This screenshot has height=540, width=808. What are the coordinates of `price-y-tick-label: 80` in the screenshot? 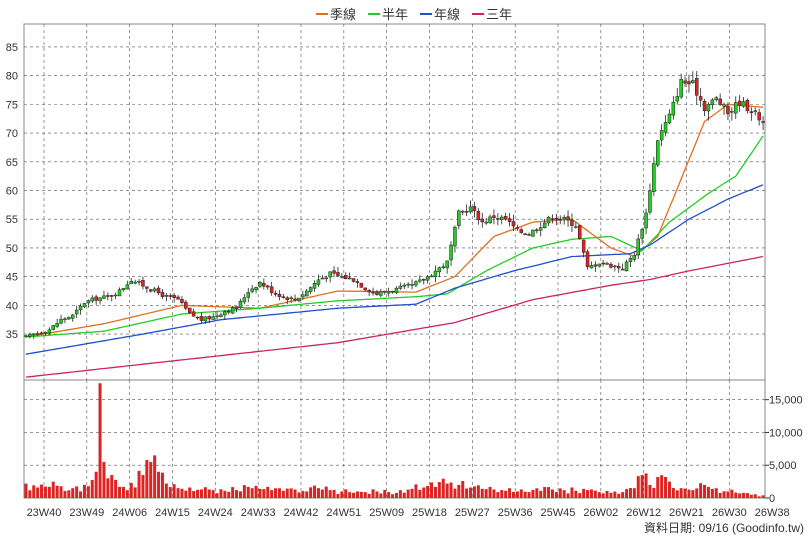 It's located at (12, 77).